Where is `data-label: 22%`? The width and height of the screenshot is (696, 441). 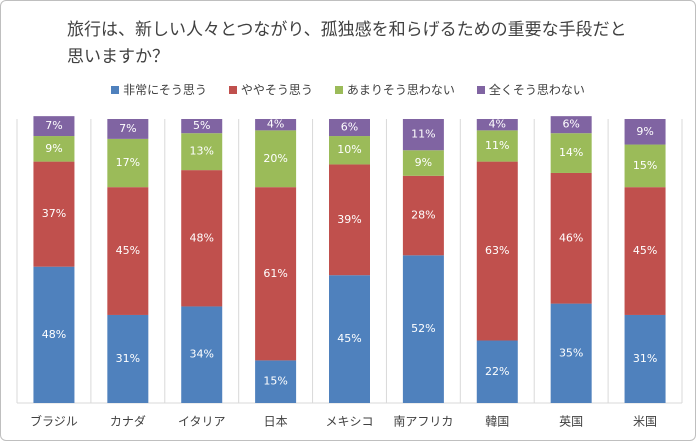 data-label: 22% is located at coordinates (497, 371).